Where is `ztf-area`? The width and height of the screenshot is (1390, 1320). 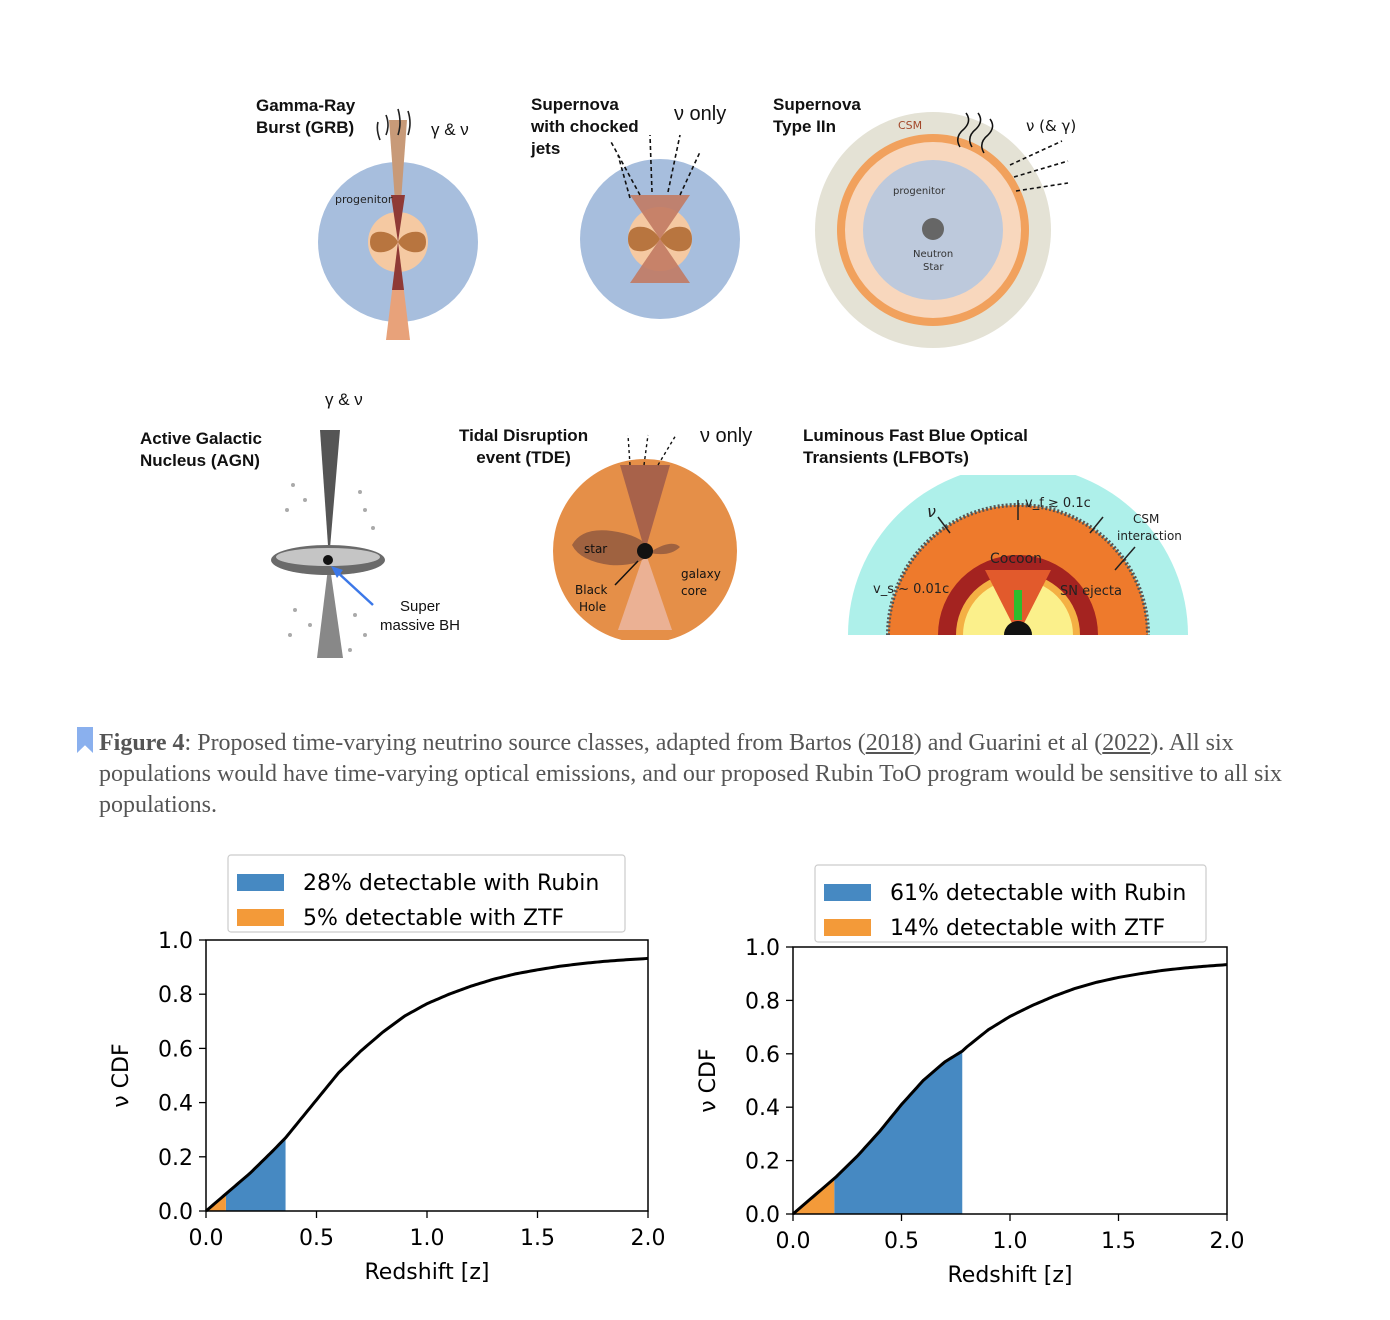
ztf-area is located at coordinates (814, 1196).